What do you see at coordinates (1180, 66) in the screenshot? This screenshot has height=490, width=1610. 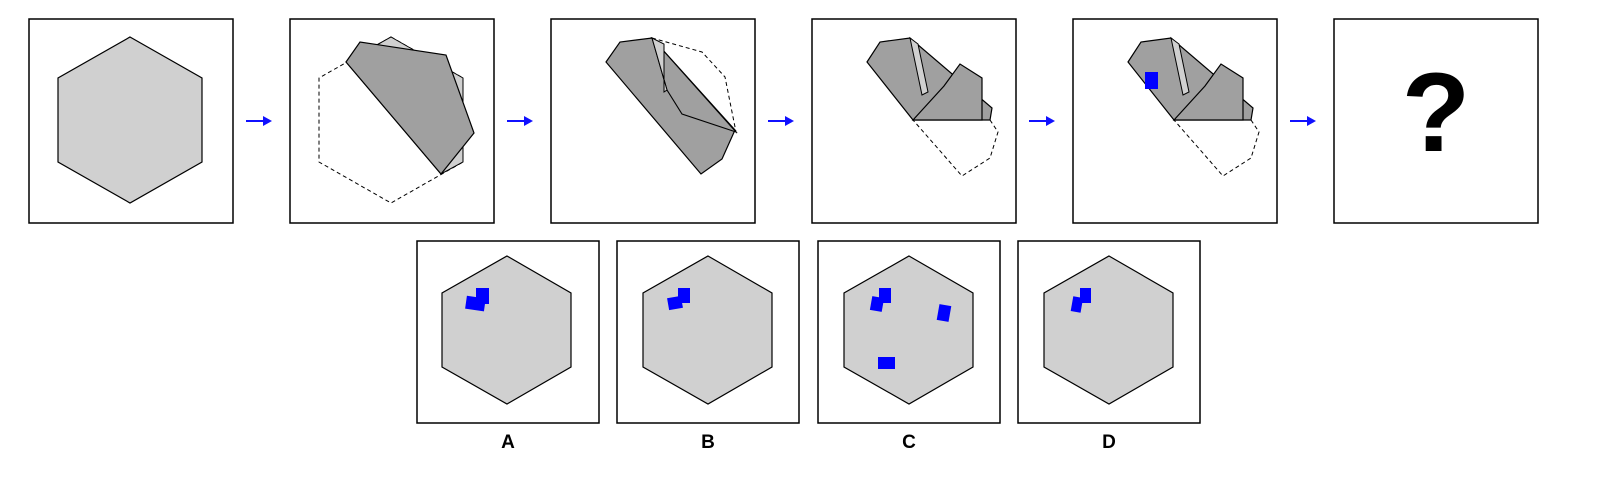 I see `step-5-strip` at bounding box center [1180, 66].